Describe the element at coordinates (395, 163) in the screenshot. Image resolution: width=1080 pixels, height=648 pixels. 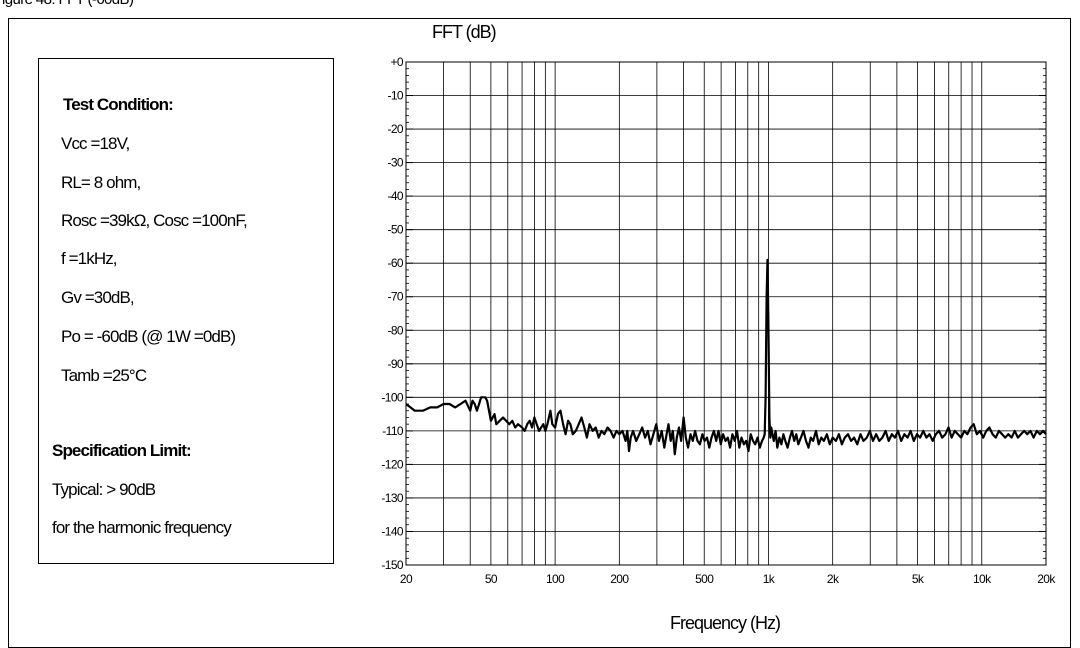
I see `y-tick-label: -30` at that location.